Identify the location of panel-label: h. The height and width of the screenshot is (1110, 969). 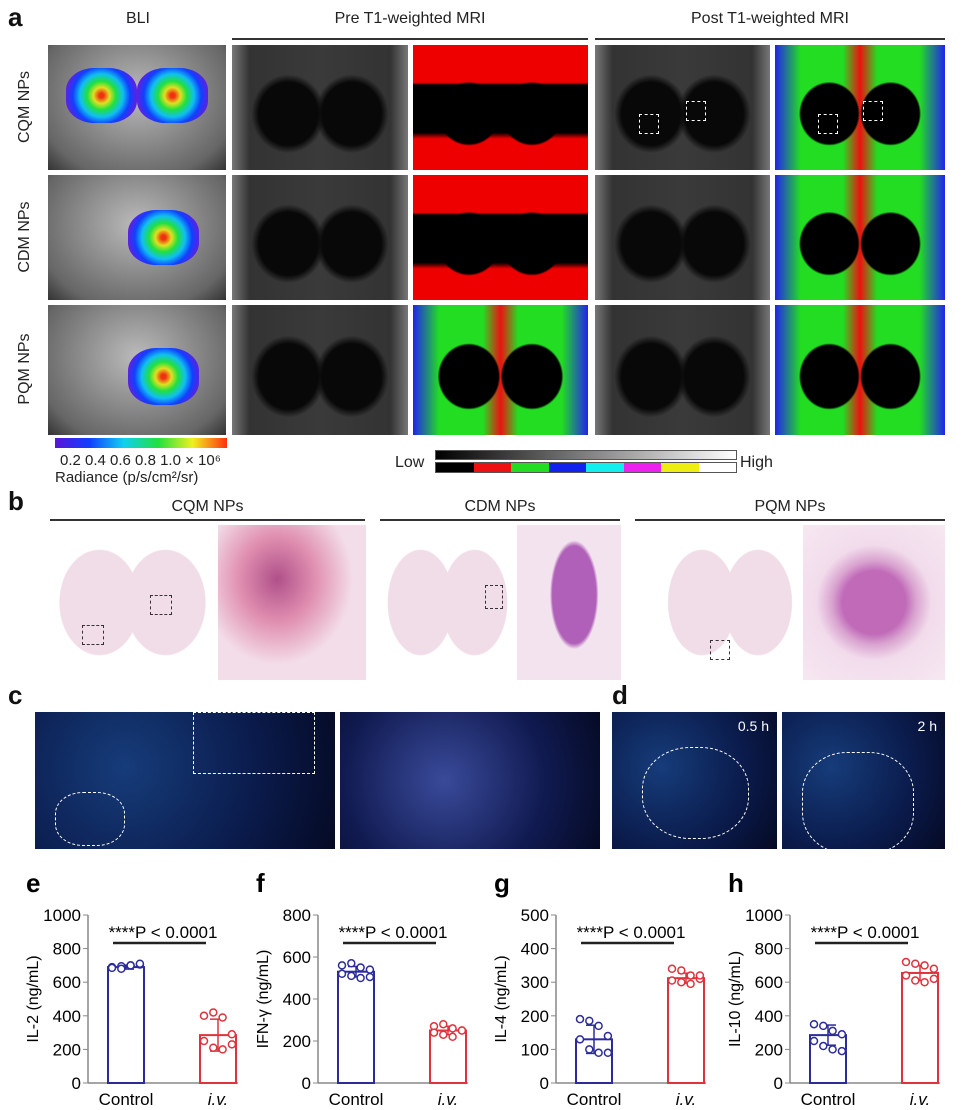
(736, 884).